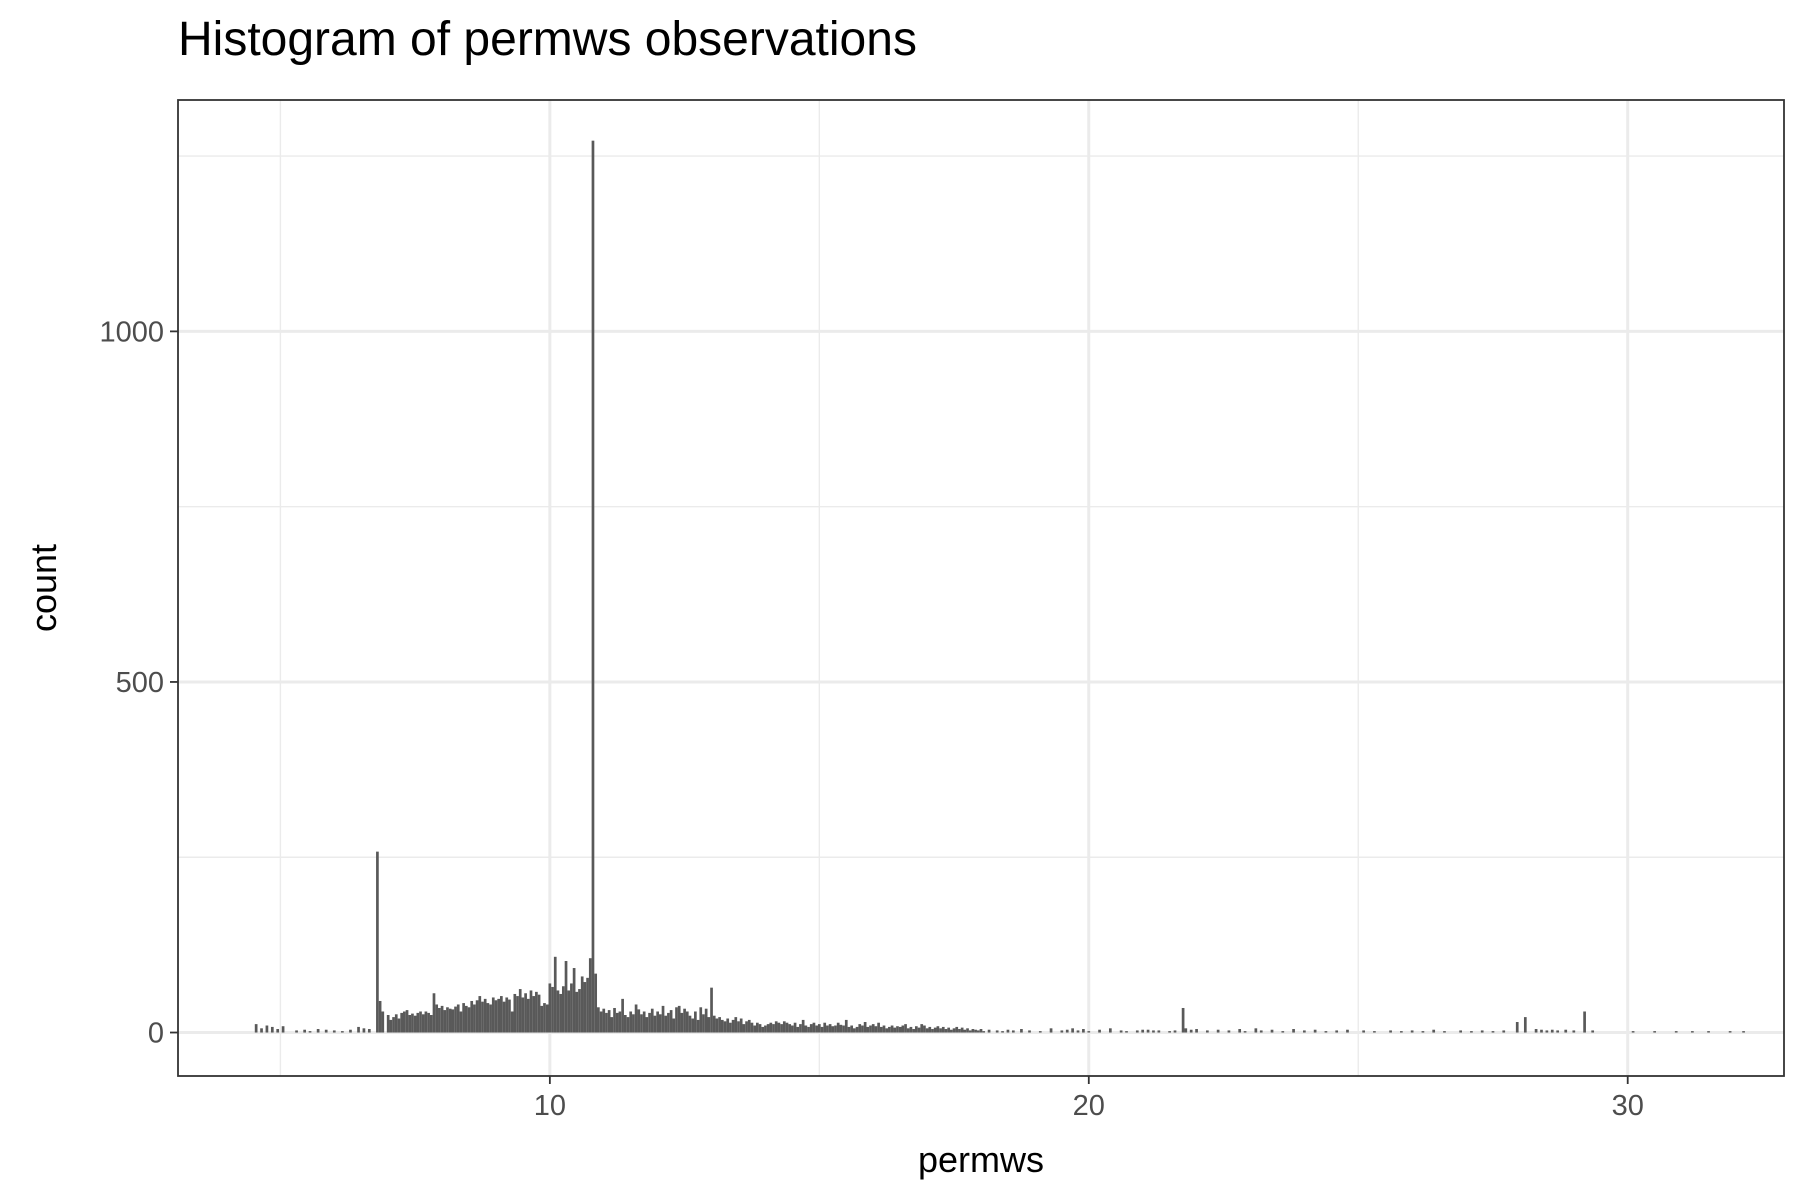 This screenshot has width=1800, height=1200. What do you see at coordinates (981, 1159) in the screenshot?
I see `x-axis-title: permws` at bounding box center [981, 1159].